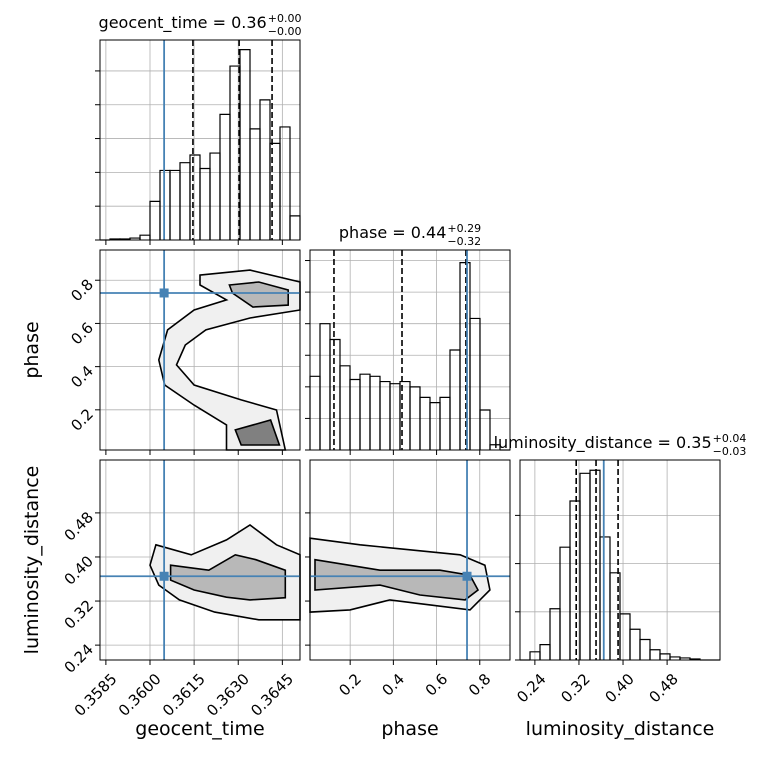 The image size is (760, 760). I want to click on x-tick-label: 0.3600, so click(140, 695).